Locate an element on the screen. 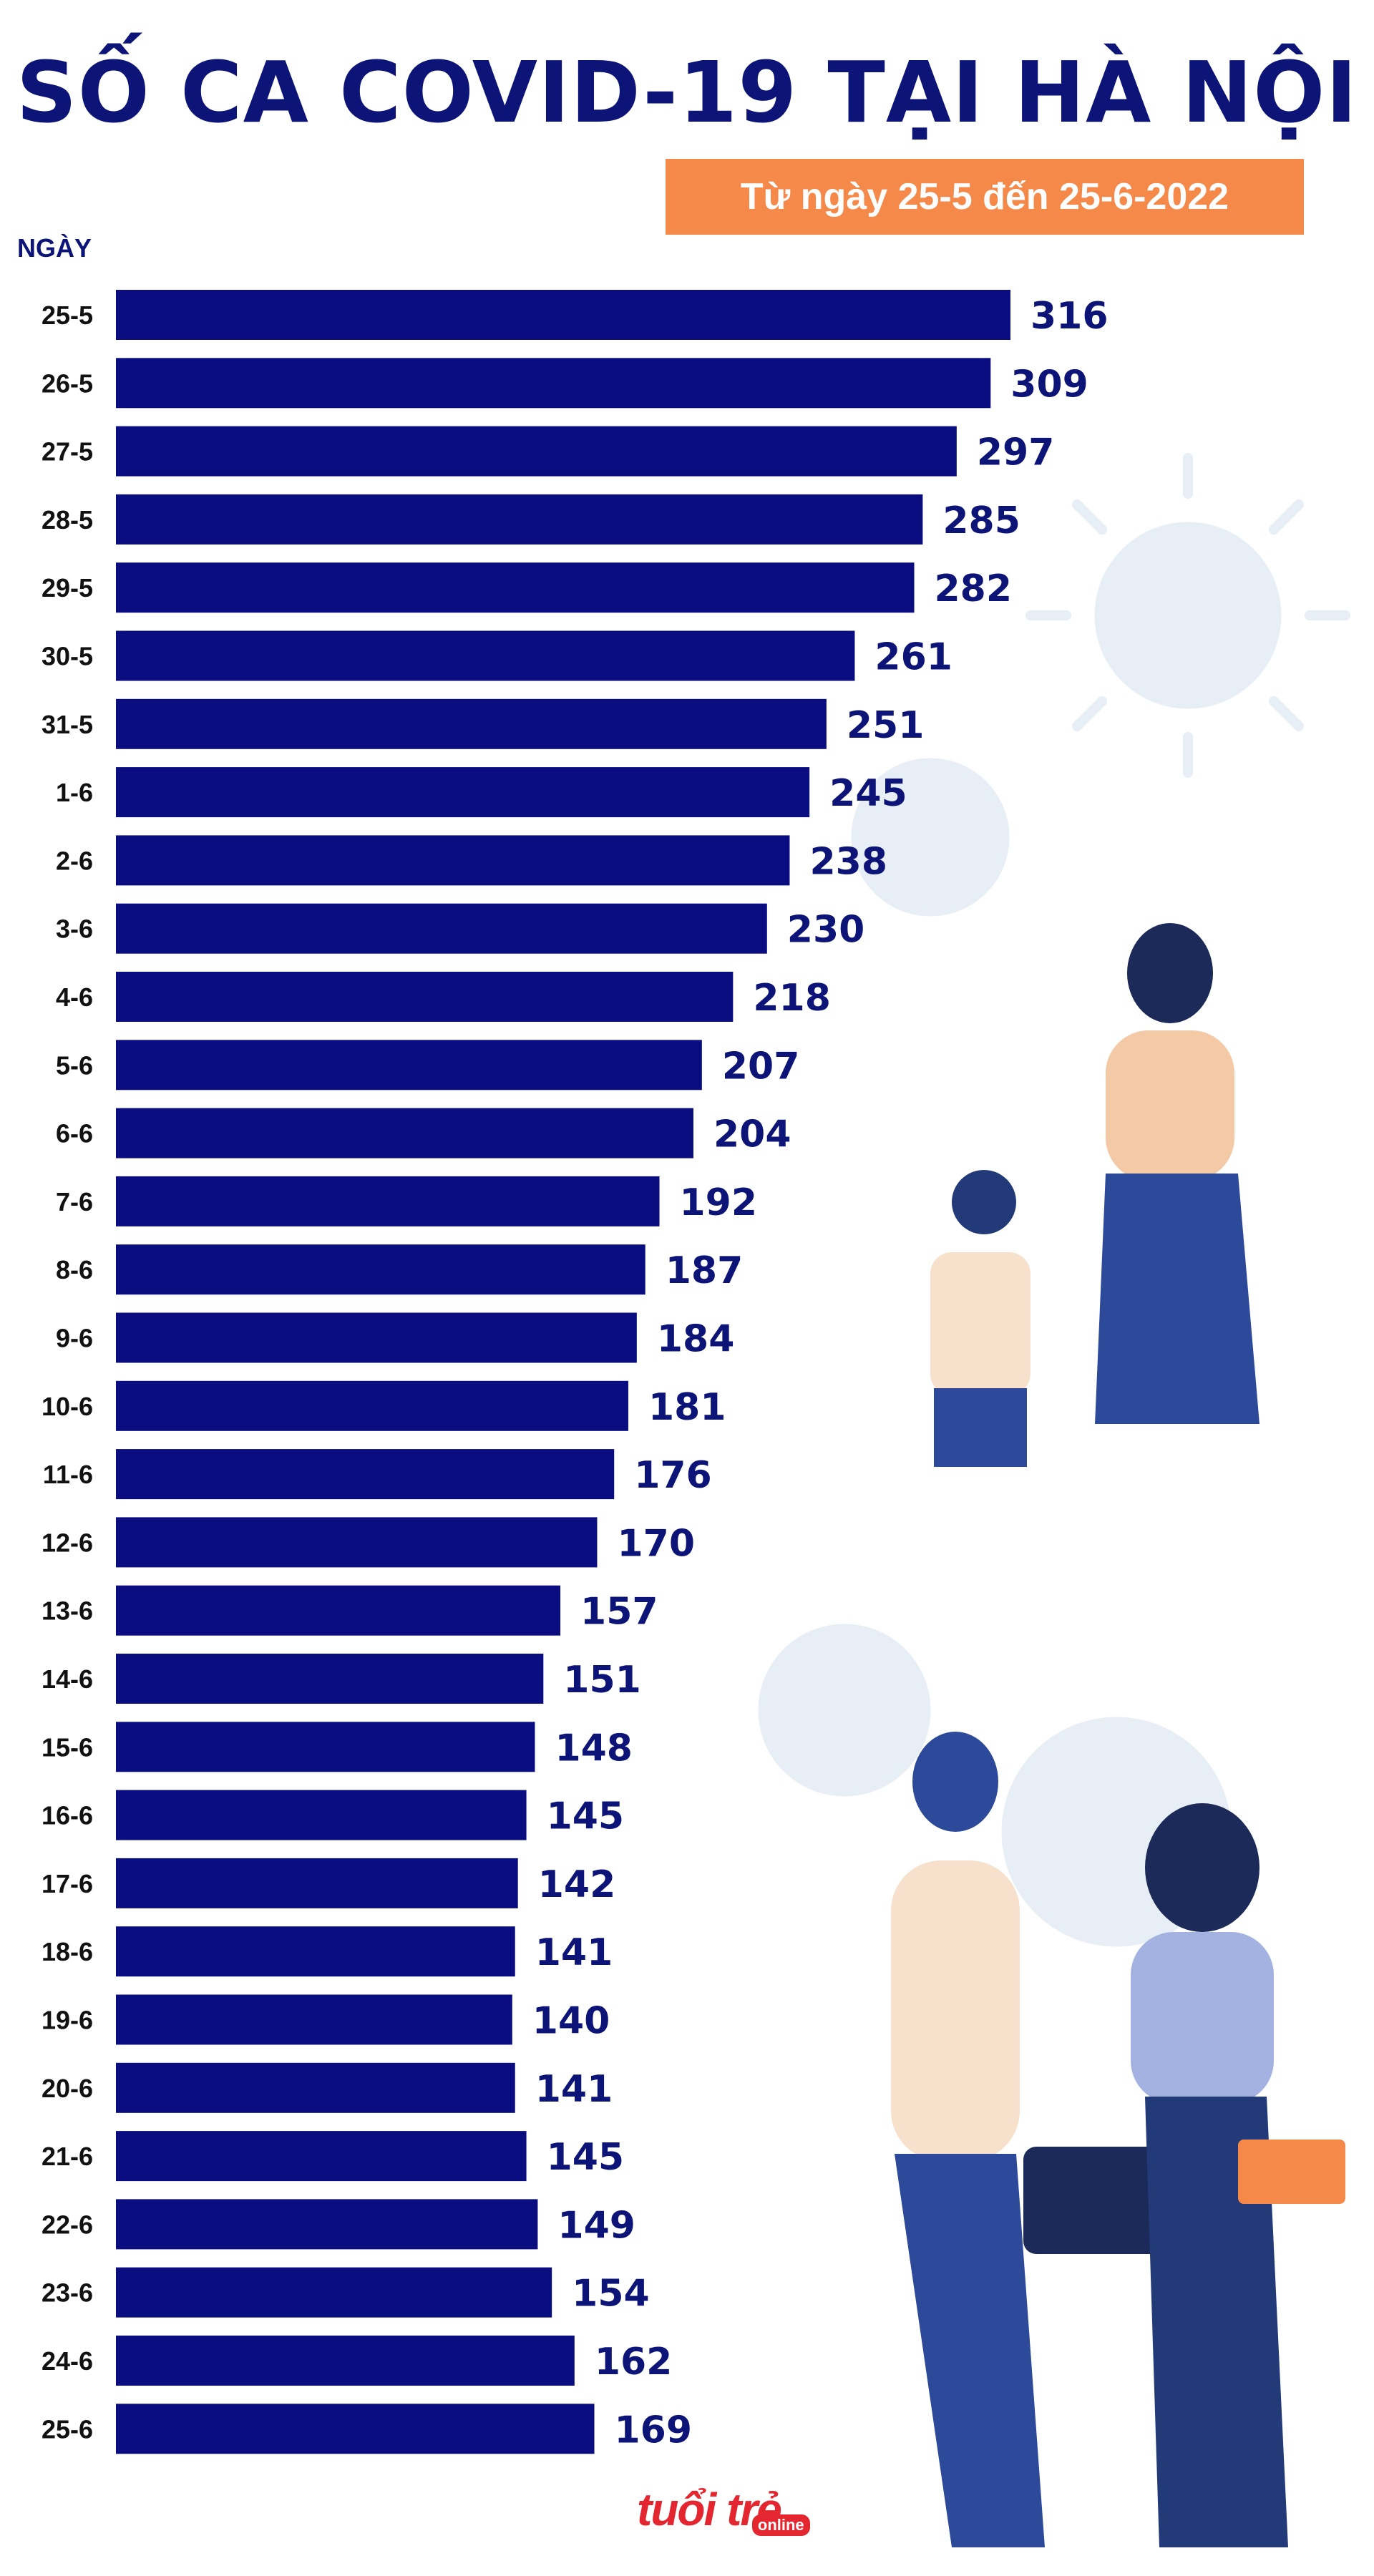 The height and width of the screenshot is (2576, 1374). value-label: 140 is located at coordinates (571, 2021).